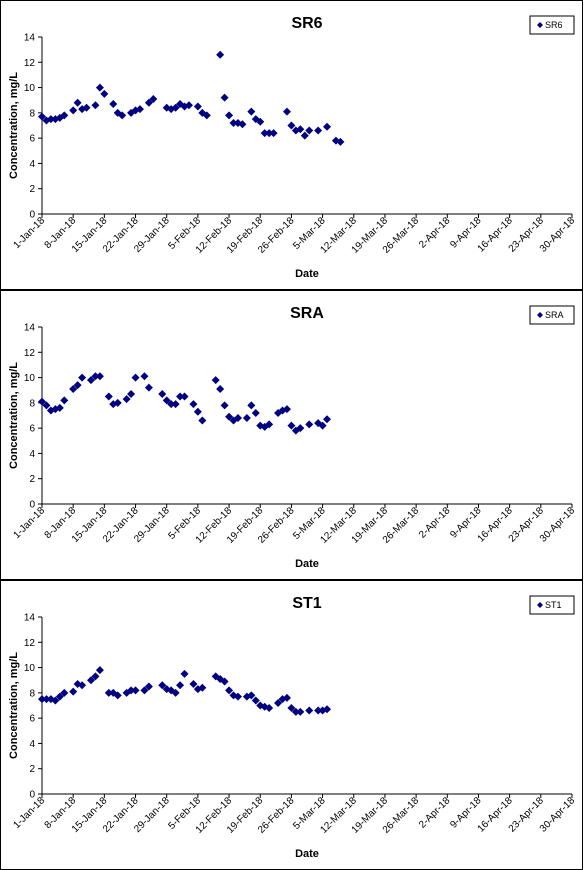  I want to click on chart-title: SR6, so click(306, 23).